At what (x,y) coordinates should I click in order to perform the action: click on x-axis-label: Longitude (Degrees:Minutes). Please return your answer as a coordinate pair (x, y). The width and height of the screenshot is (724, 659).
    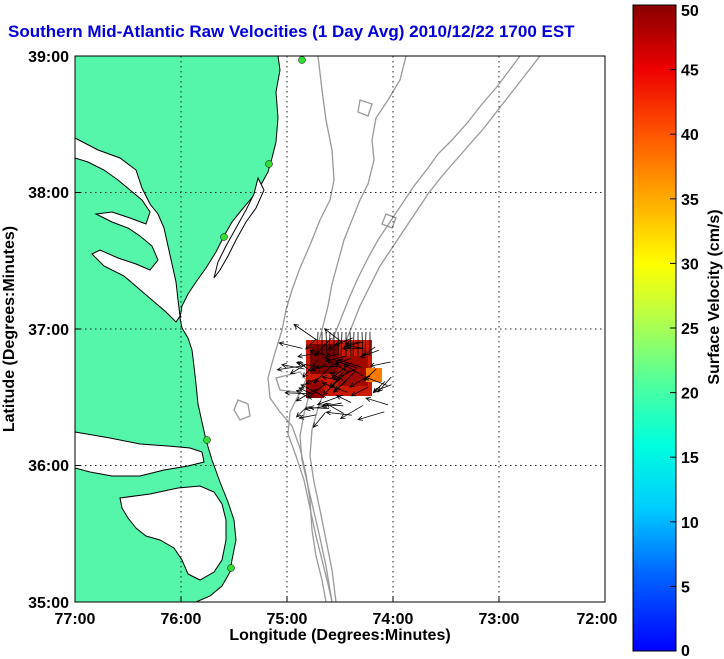
    Looking at the image, I should click on (339, 635).